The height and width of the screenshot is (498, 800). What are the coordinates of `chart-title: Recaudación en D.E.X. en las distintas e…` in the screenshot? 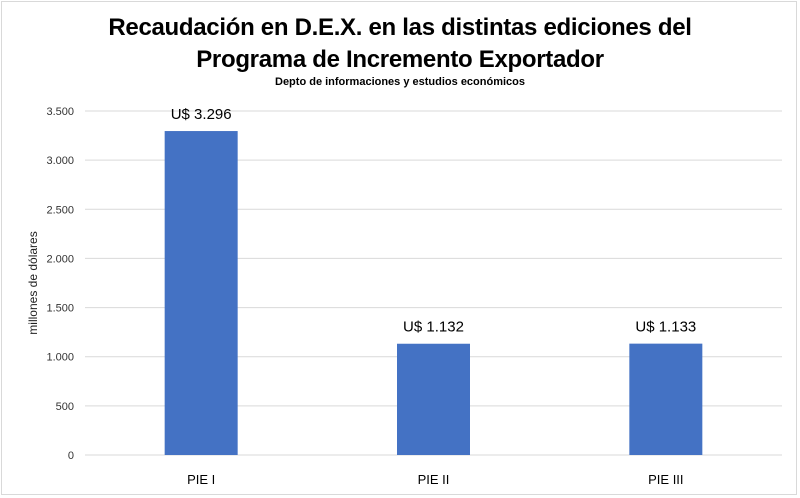 It's located at (400, 44).